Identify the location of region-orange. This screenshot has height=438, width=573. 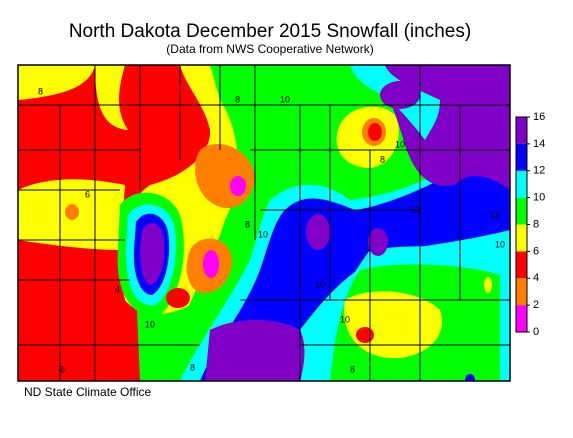
(72, 212).